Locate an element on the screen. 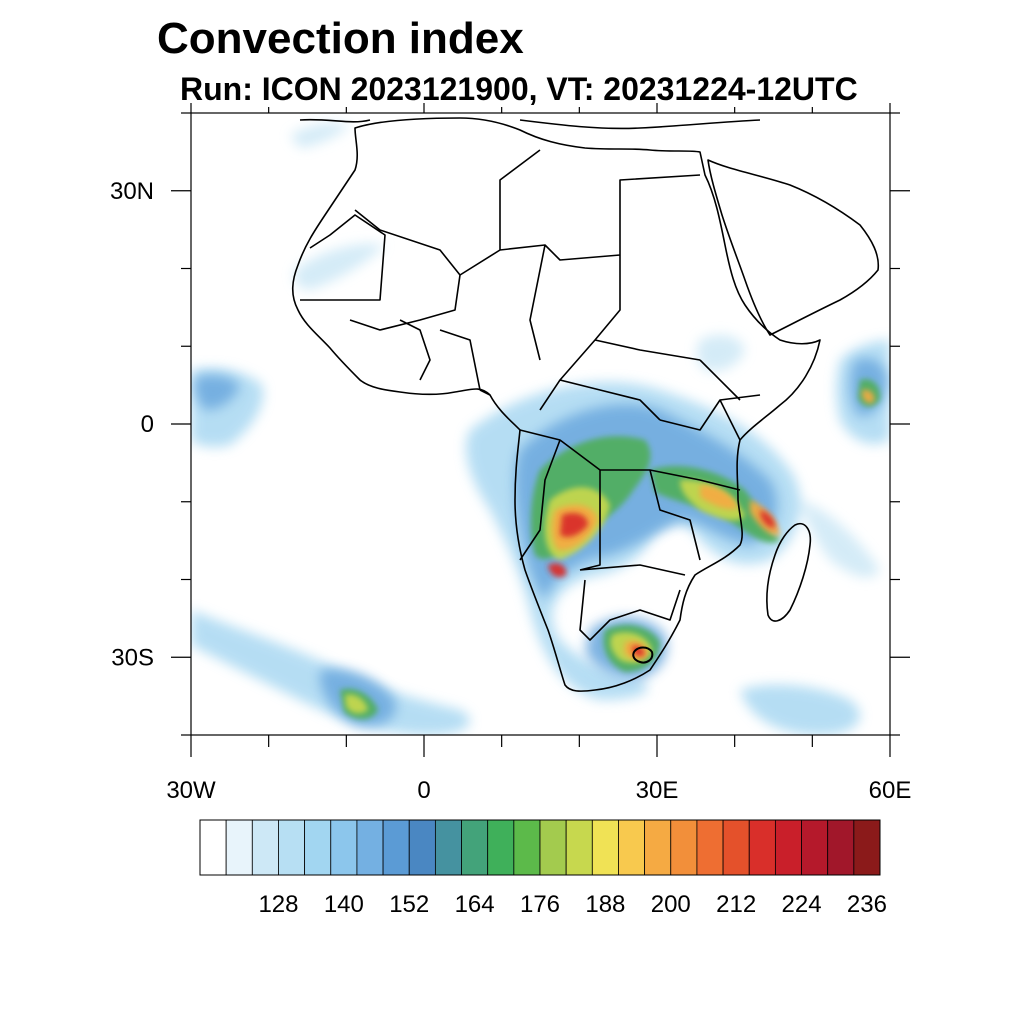 The height and width of the screenshot is (1024, 1024). colorbar-label: 200 is located at coordinates (671, 904).